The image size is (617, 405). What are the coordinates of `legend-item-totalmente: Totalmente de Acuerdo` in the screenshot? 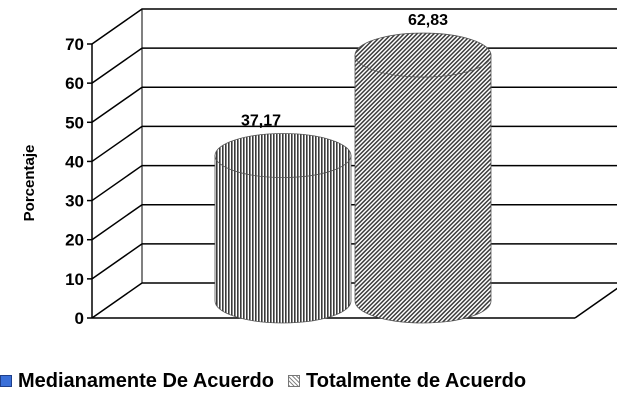 It's located at (407, 381).